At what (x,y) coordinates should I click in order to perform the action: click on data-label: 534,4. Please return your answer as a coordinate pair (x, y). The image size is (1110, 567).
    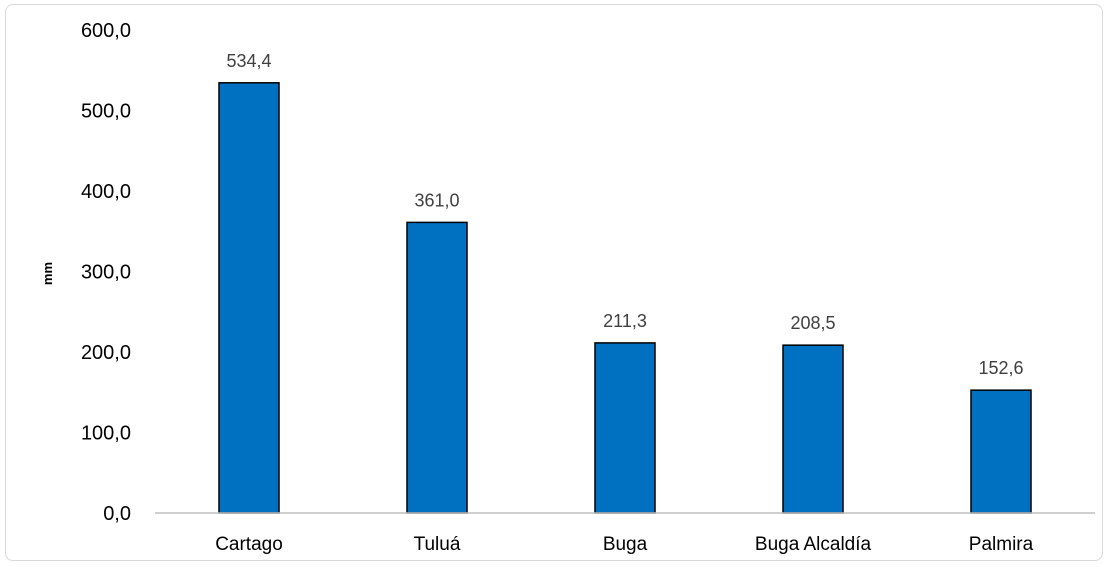
    Looking at the image, I should click on (248, 61).